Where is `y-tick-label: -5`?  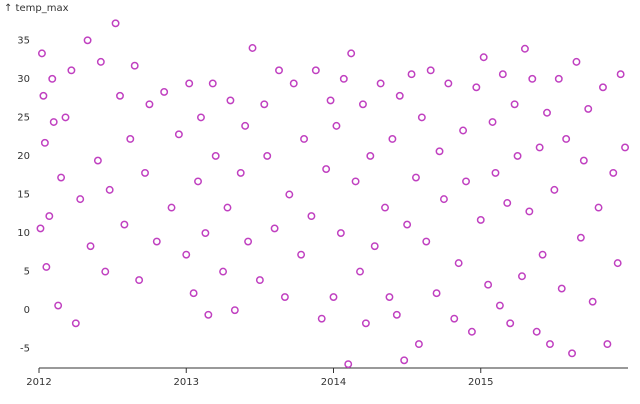
y-tick-label: -5 is located at coordinates (25, 349).